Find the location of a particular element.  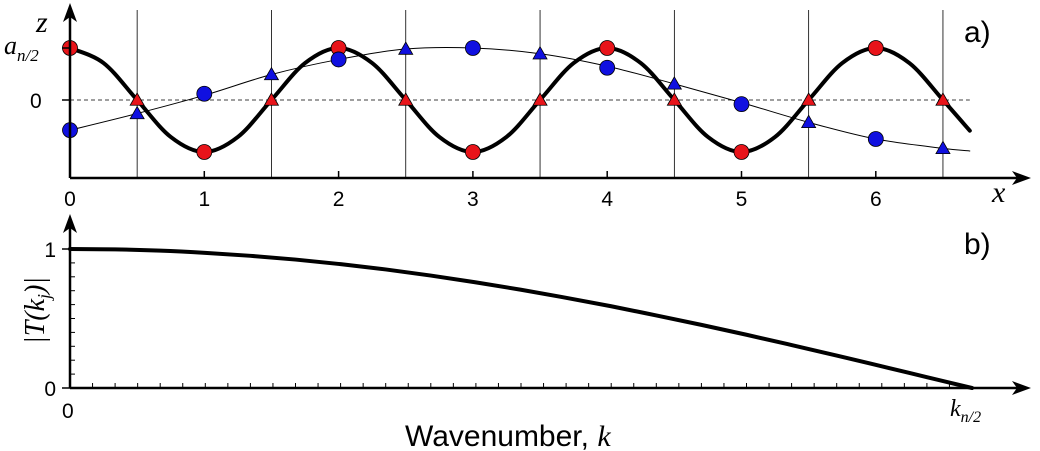

a-x-tick-label: 4 is located at coordinates (607, 199).